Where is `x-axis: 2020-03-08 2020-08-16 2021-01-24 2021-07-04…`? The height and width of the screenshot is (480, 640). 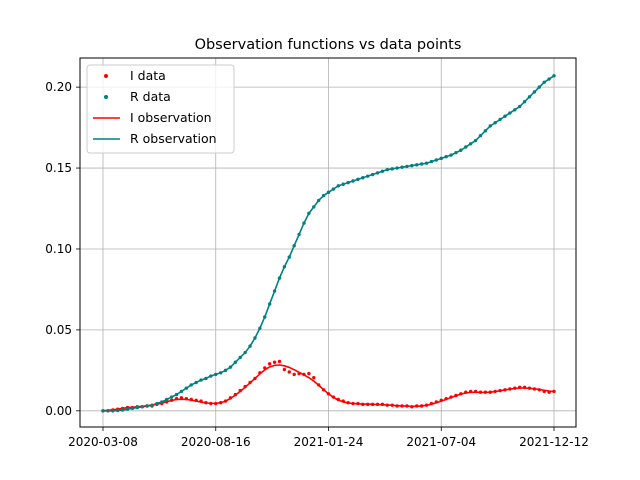 x-axis: 2020-03-08 2020-08-16 2021-01-24 2021-07-04… is located at coordinates (328, 438).